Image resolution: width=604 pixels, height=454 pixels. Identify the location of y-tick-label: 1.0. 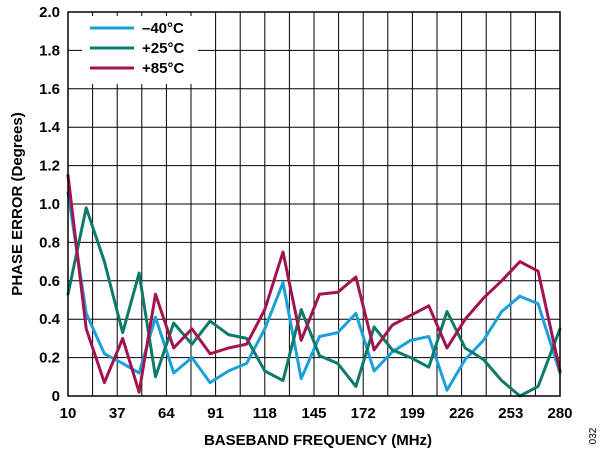
(49, 204).